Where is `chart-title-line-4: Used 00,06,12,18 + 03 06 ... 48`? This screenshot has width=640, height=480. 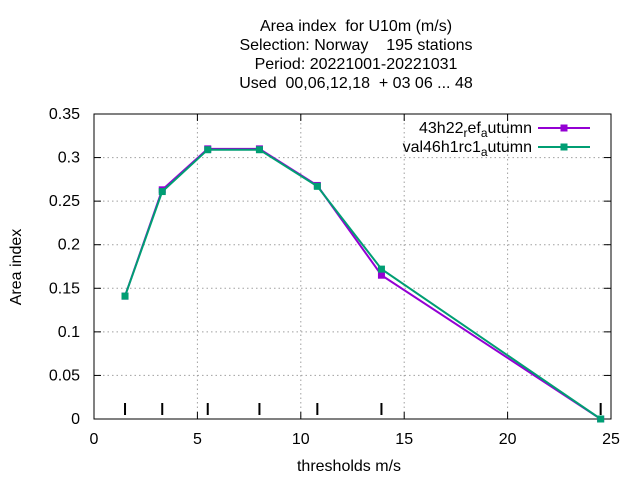 chart-title-line-4: Used 00,06,12,18 + 03 06 ... 48 is located at coordinates (356, 83).